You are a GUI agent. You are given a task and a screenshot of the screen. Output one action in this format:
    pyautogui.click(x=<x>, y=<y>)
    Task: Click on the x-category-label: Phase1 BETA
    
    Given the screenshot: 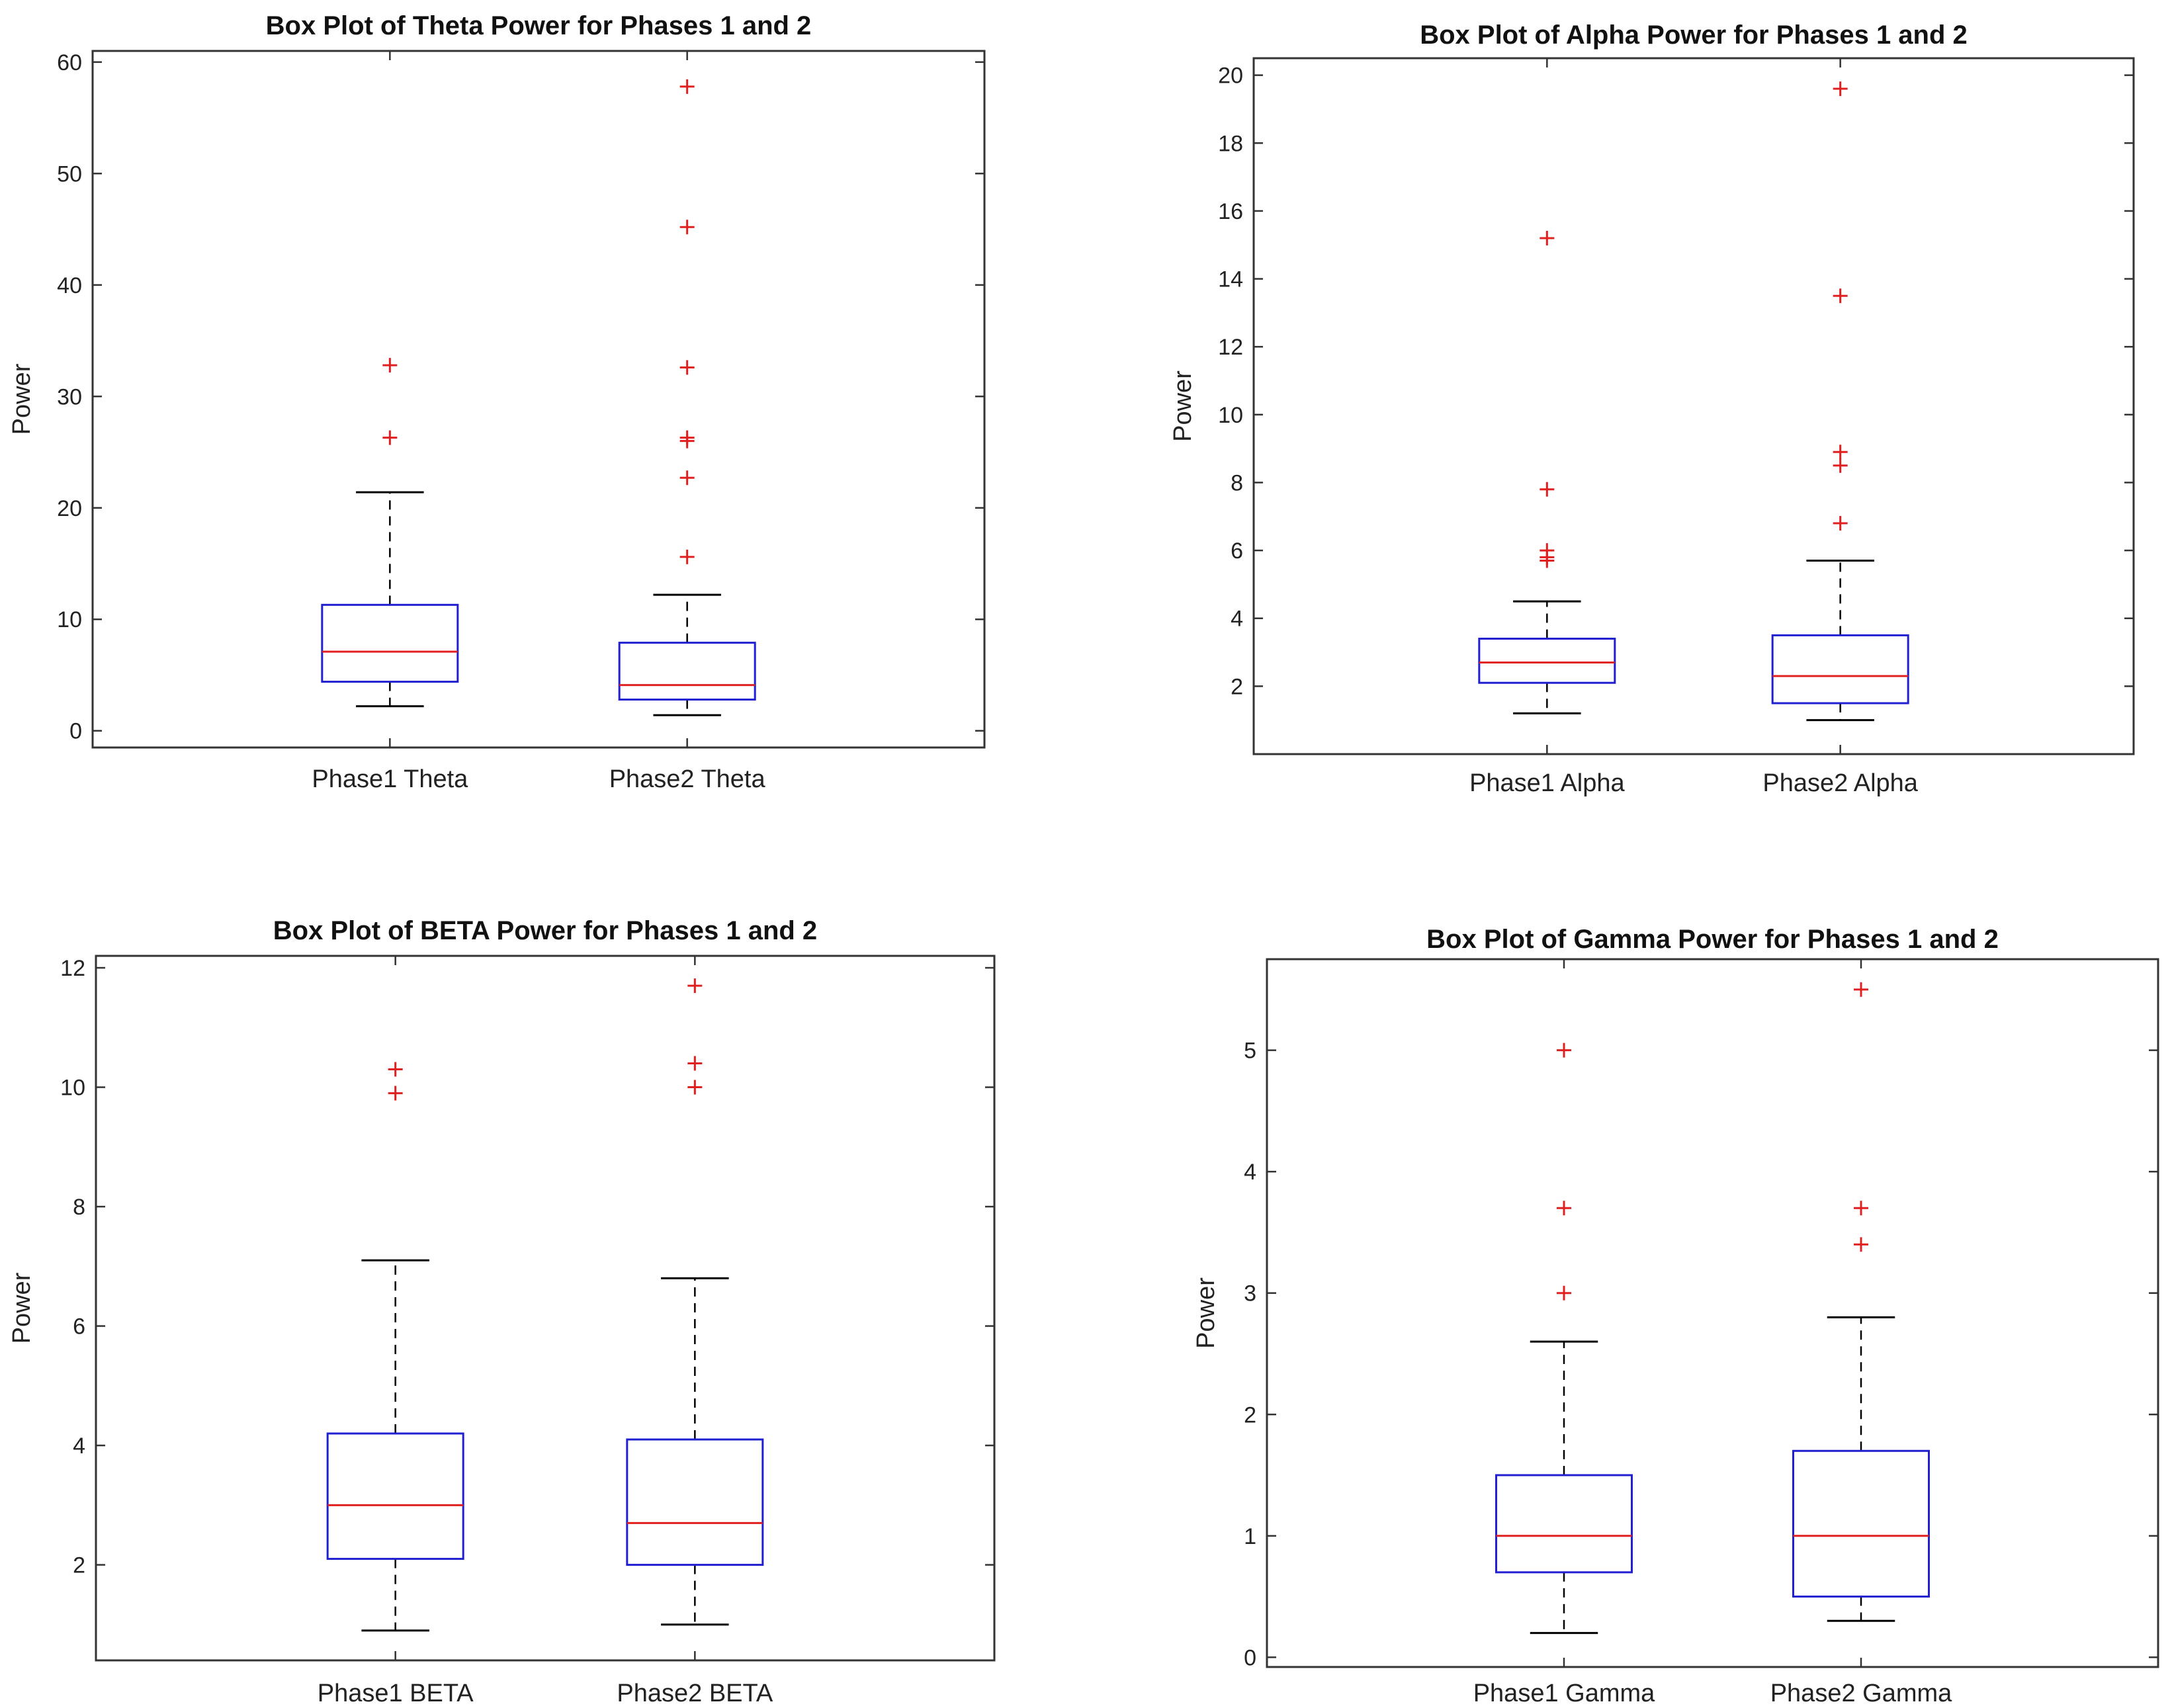 What is the action you would take?
    pyautogui.click(x=396, y=1693)
    